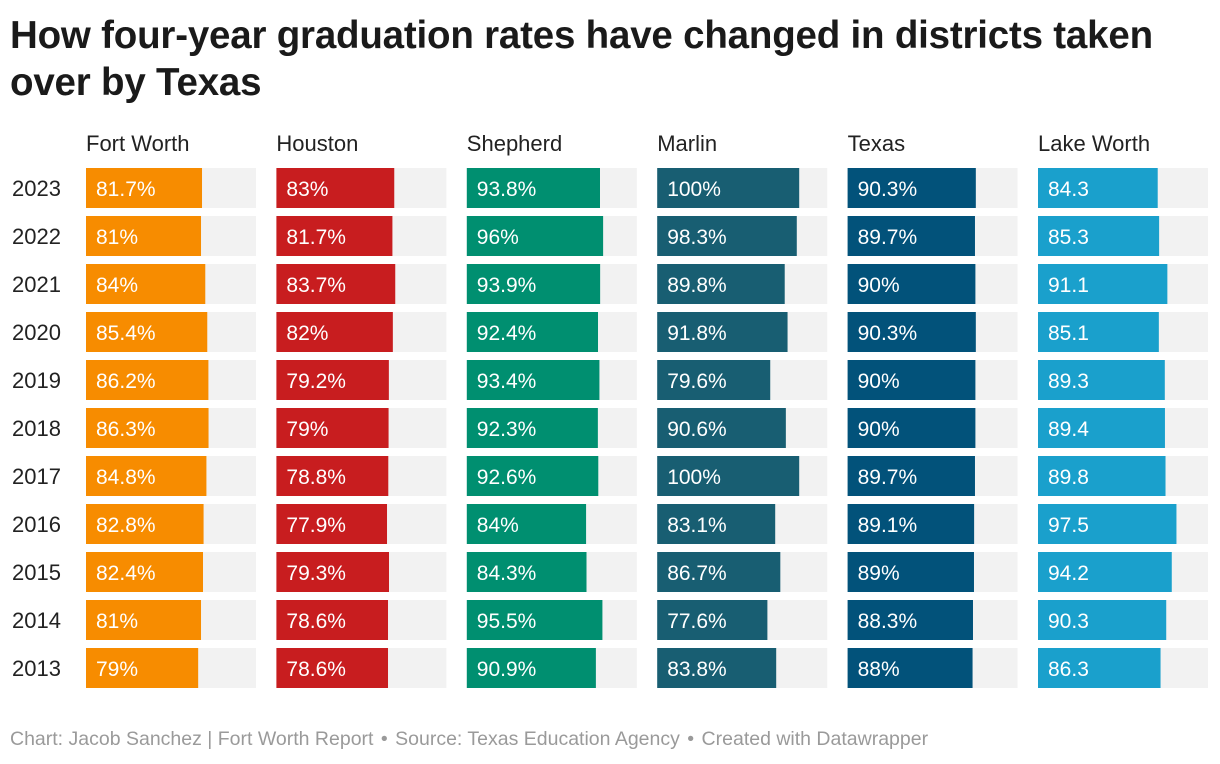  What do you see at coordinates (697, 429) in the screenshot?
I see `bar-value-label: 90.6%` at bounding box center [697, 429].